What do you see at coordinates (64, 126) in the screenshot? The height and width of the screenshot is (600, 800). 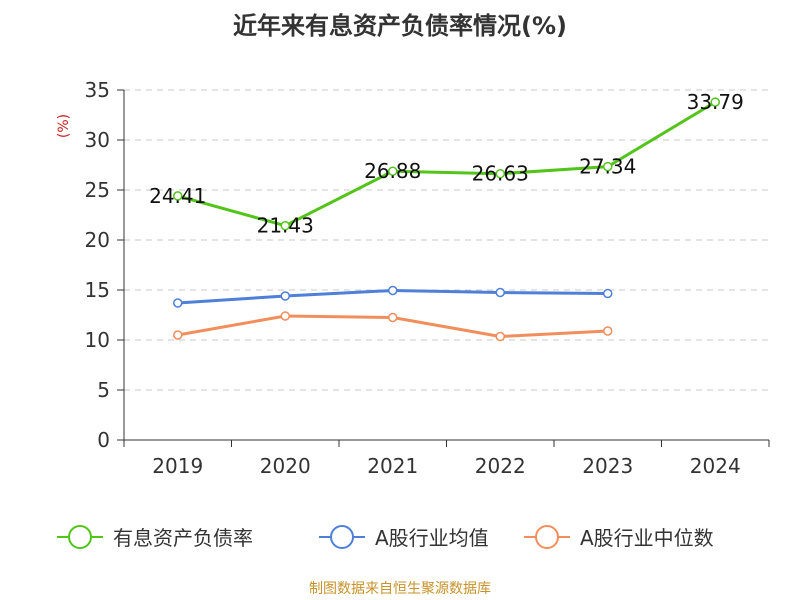 I see `y-axis-label: (%)` at bounding box center [64, 126].